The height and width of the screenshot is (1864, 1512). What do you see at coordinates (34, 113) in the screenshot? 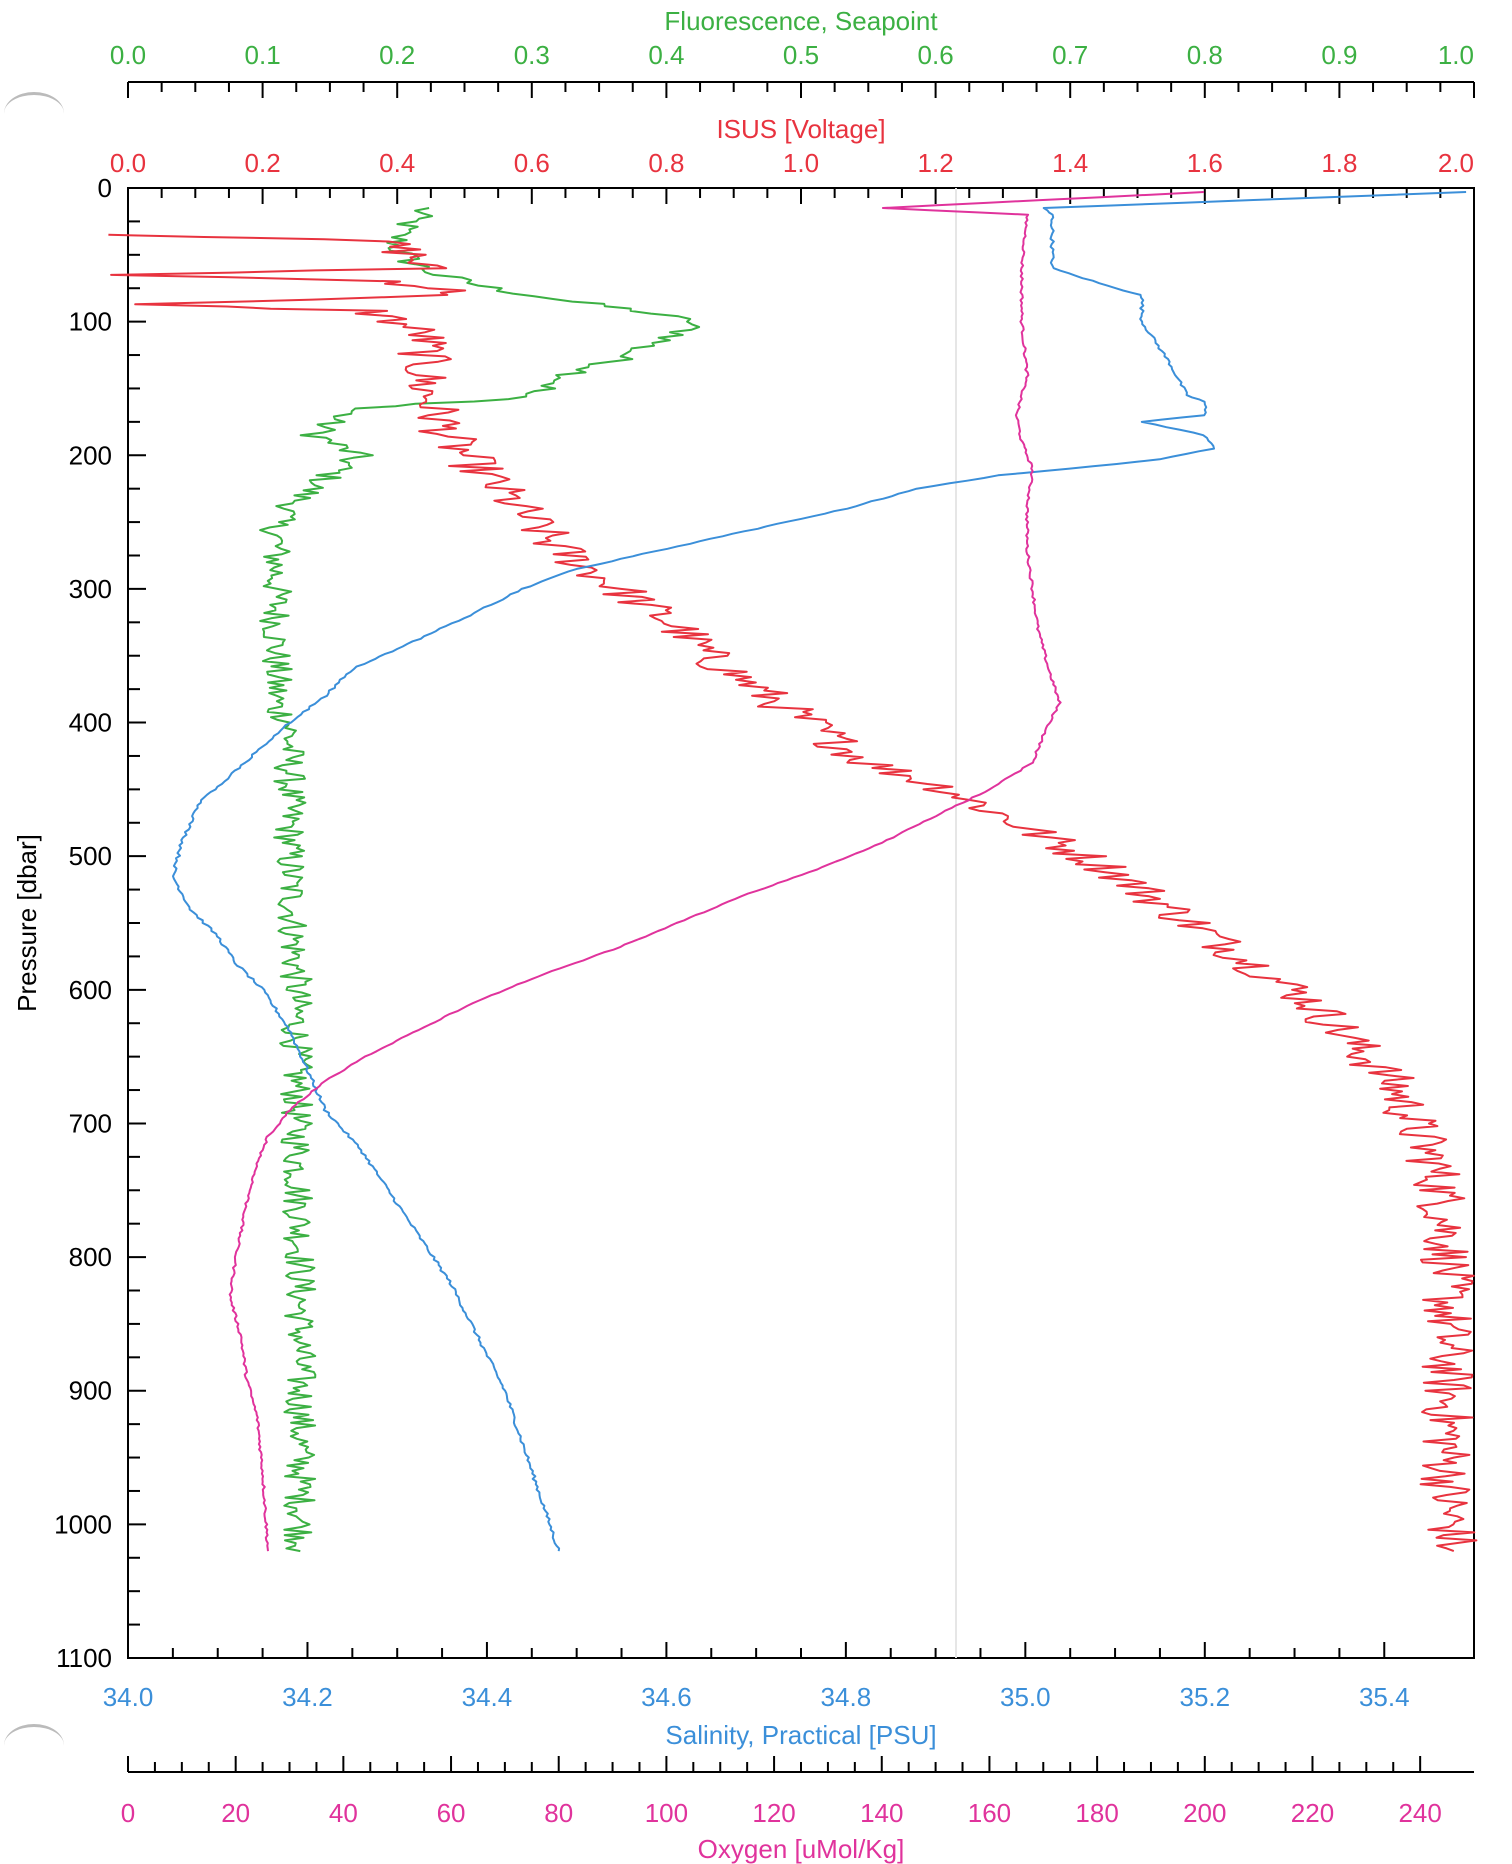
I see `binder-hole-top` at bounding box center [34, 113].